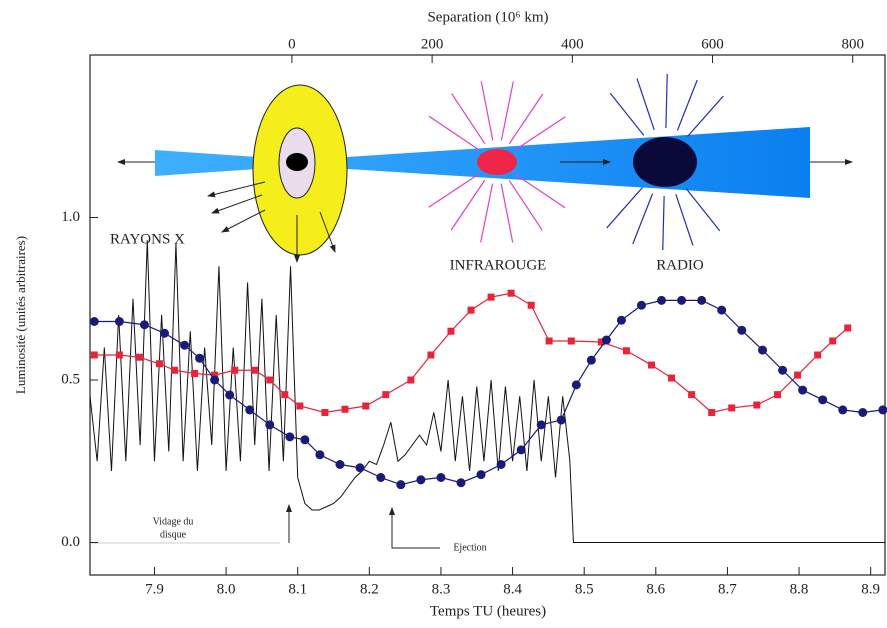 The height and width of the screenshot is (628, 887). Describe the element at coordinates (20, 315) in the screenshot. I see `y-axis-label: Luminosité (unités arbitraires)` at that location.